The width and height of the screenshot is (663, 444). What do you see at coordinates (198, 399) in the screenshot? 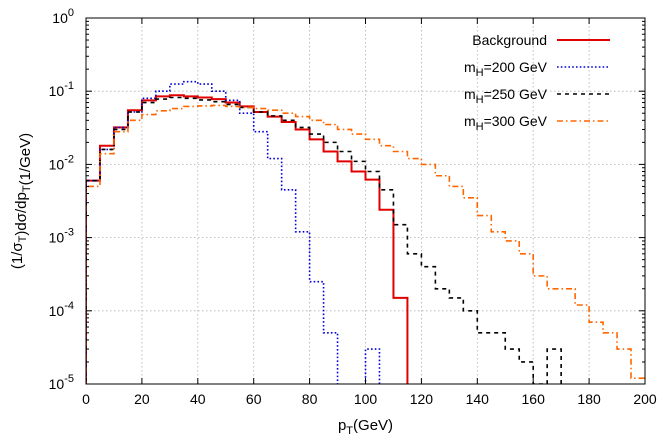
I see `x-tick-label: 40` at bounding box center [198, 399].